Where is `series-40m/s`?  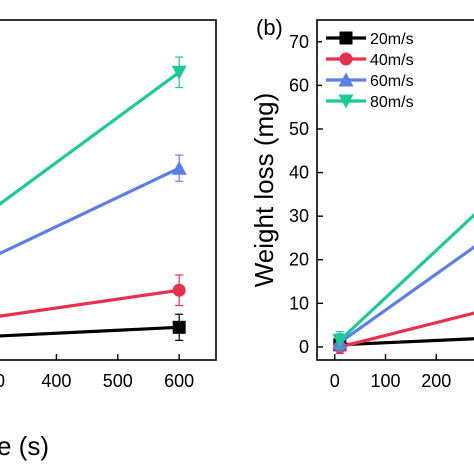
series-40m/s is located at coordinates (93, 296).